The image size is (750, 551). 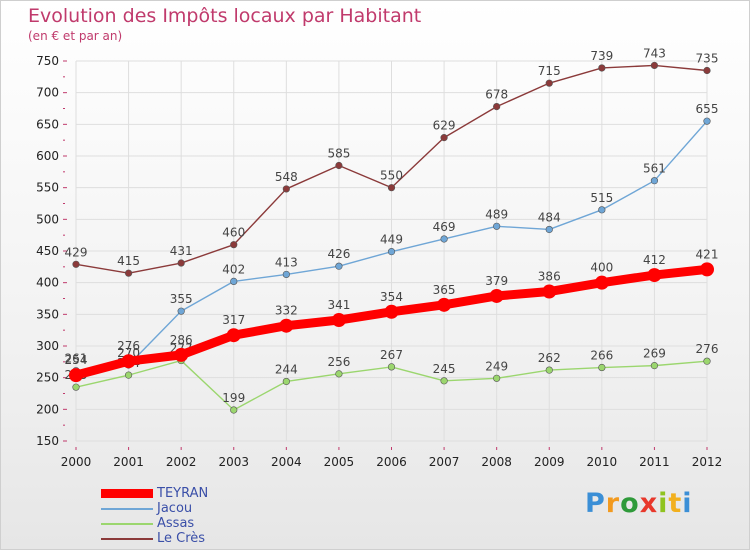 I want to click on logo-letter: t, so click(x=675, y=503).